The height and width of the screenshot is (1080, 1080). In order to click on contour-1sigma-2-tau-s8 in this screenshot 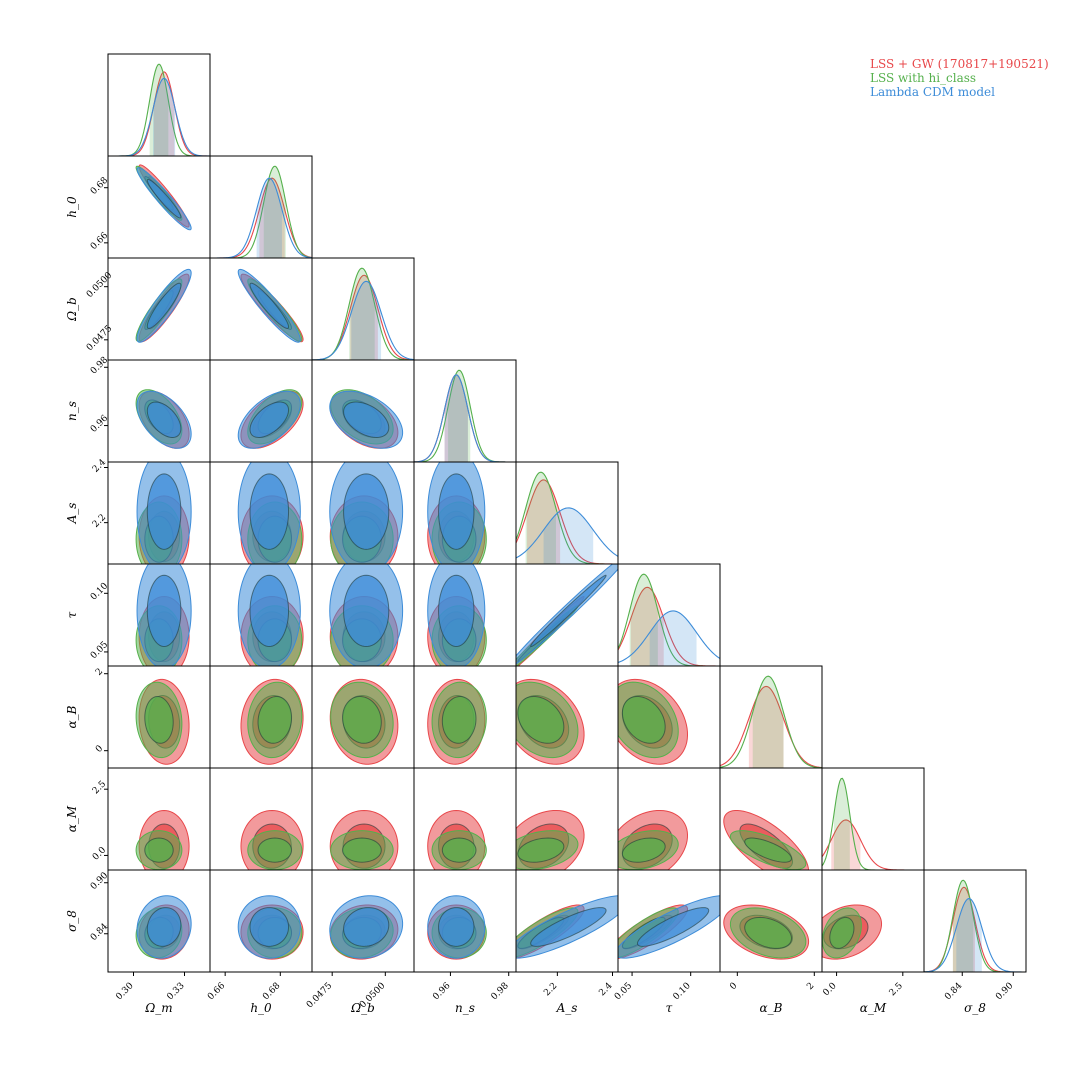, I will do `click(673, 927)`.